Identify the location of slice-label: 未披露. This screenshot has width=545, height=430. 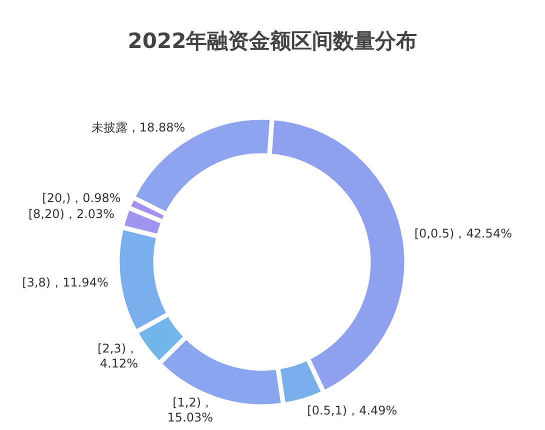
(109, 127).